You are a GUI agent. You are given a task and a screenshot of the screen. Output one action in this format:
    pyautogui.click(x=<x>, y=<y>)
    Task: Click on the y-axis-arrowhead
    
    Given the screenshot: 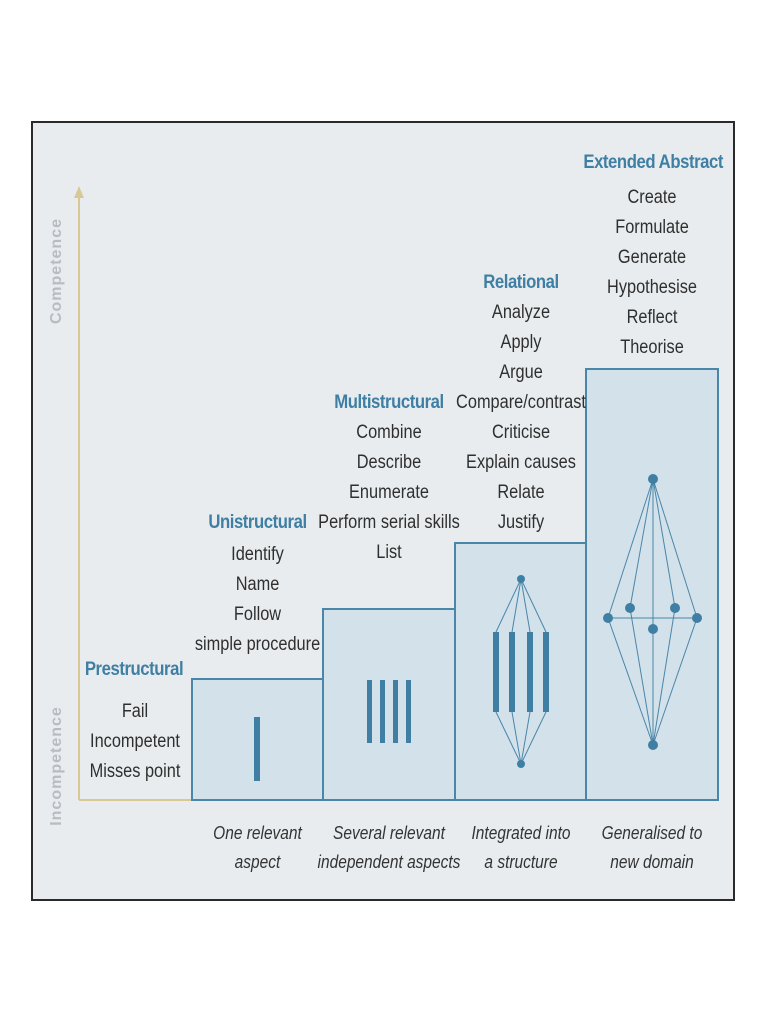 What is the action you would take?
    pyautogui.click(x=79, y=192)
    